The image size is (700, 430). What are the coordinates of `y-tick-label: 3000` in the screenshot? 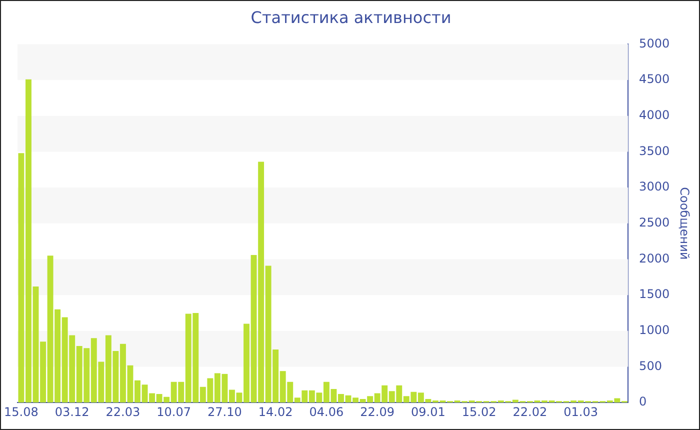 It's located at (654, 187).